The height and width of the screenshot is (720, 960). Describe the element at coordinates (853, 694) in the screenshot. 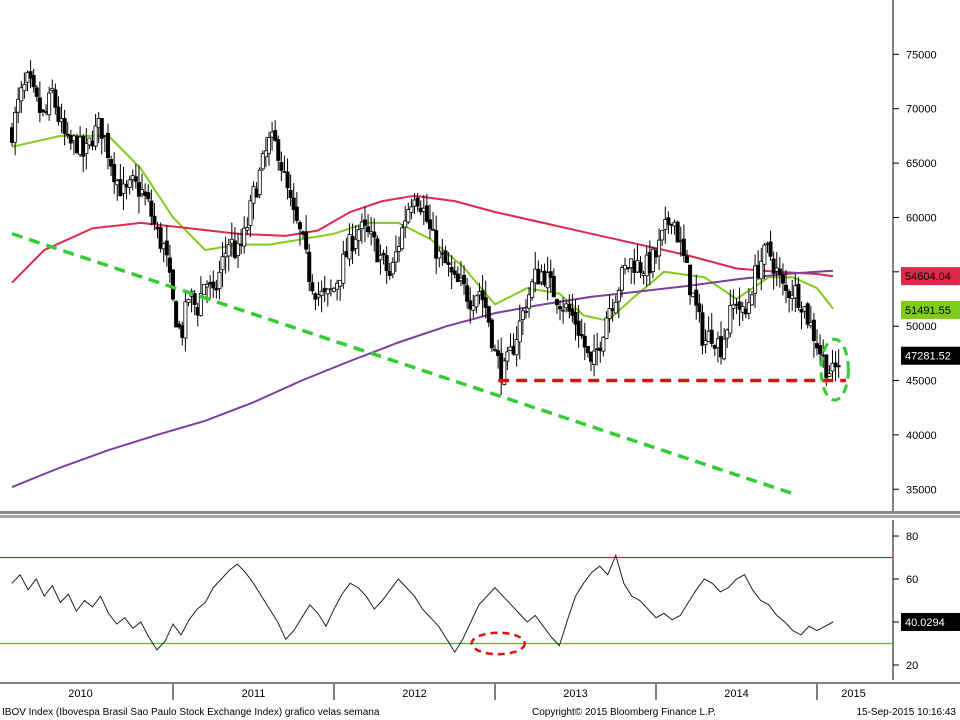

I see `year-label: 2015` at that location.